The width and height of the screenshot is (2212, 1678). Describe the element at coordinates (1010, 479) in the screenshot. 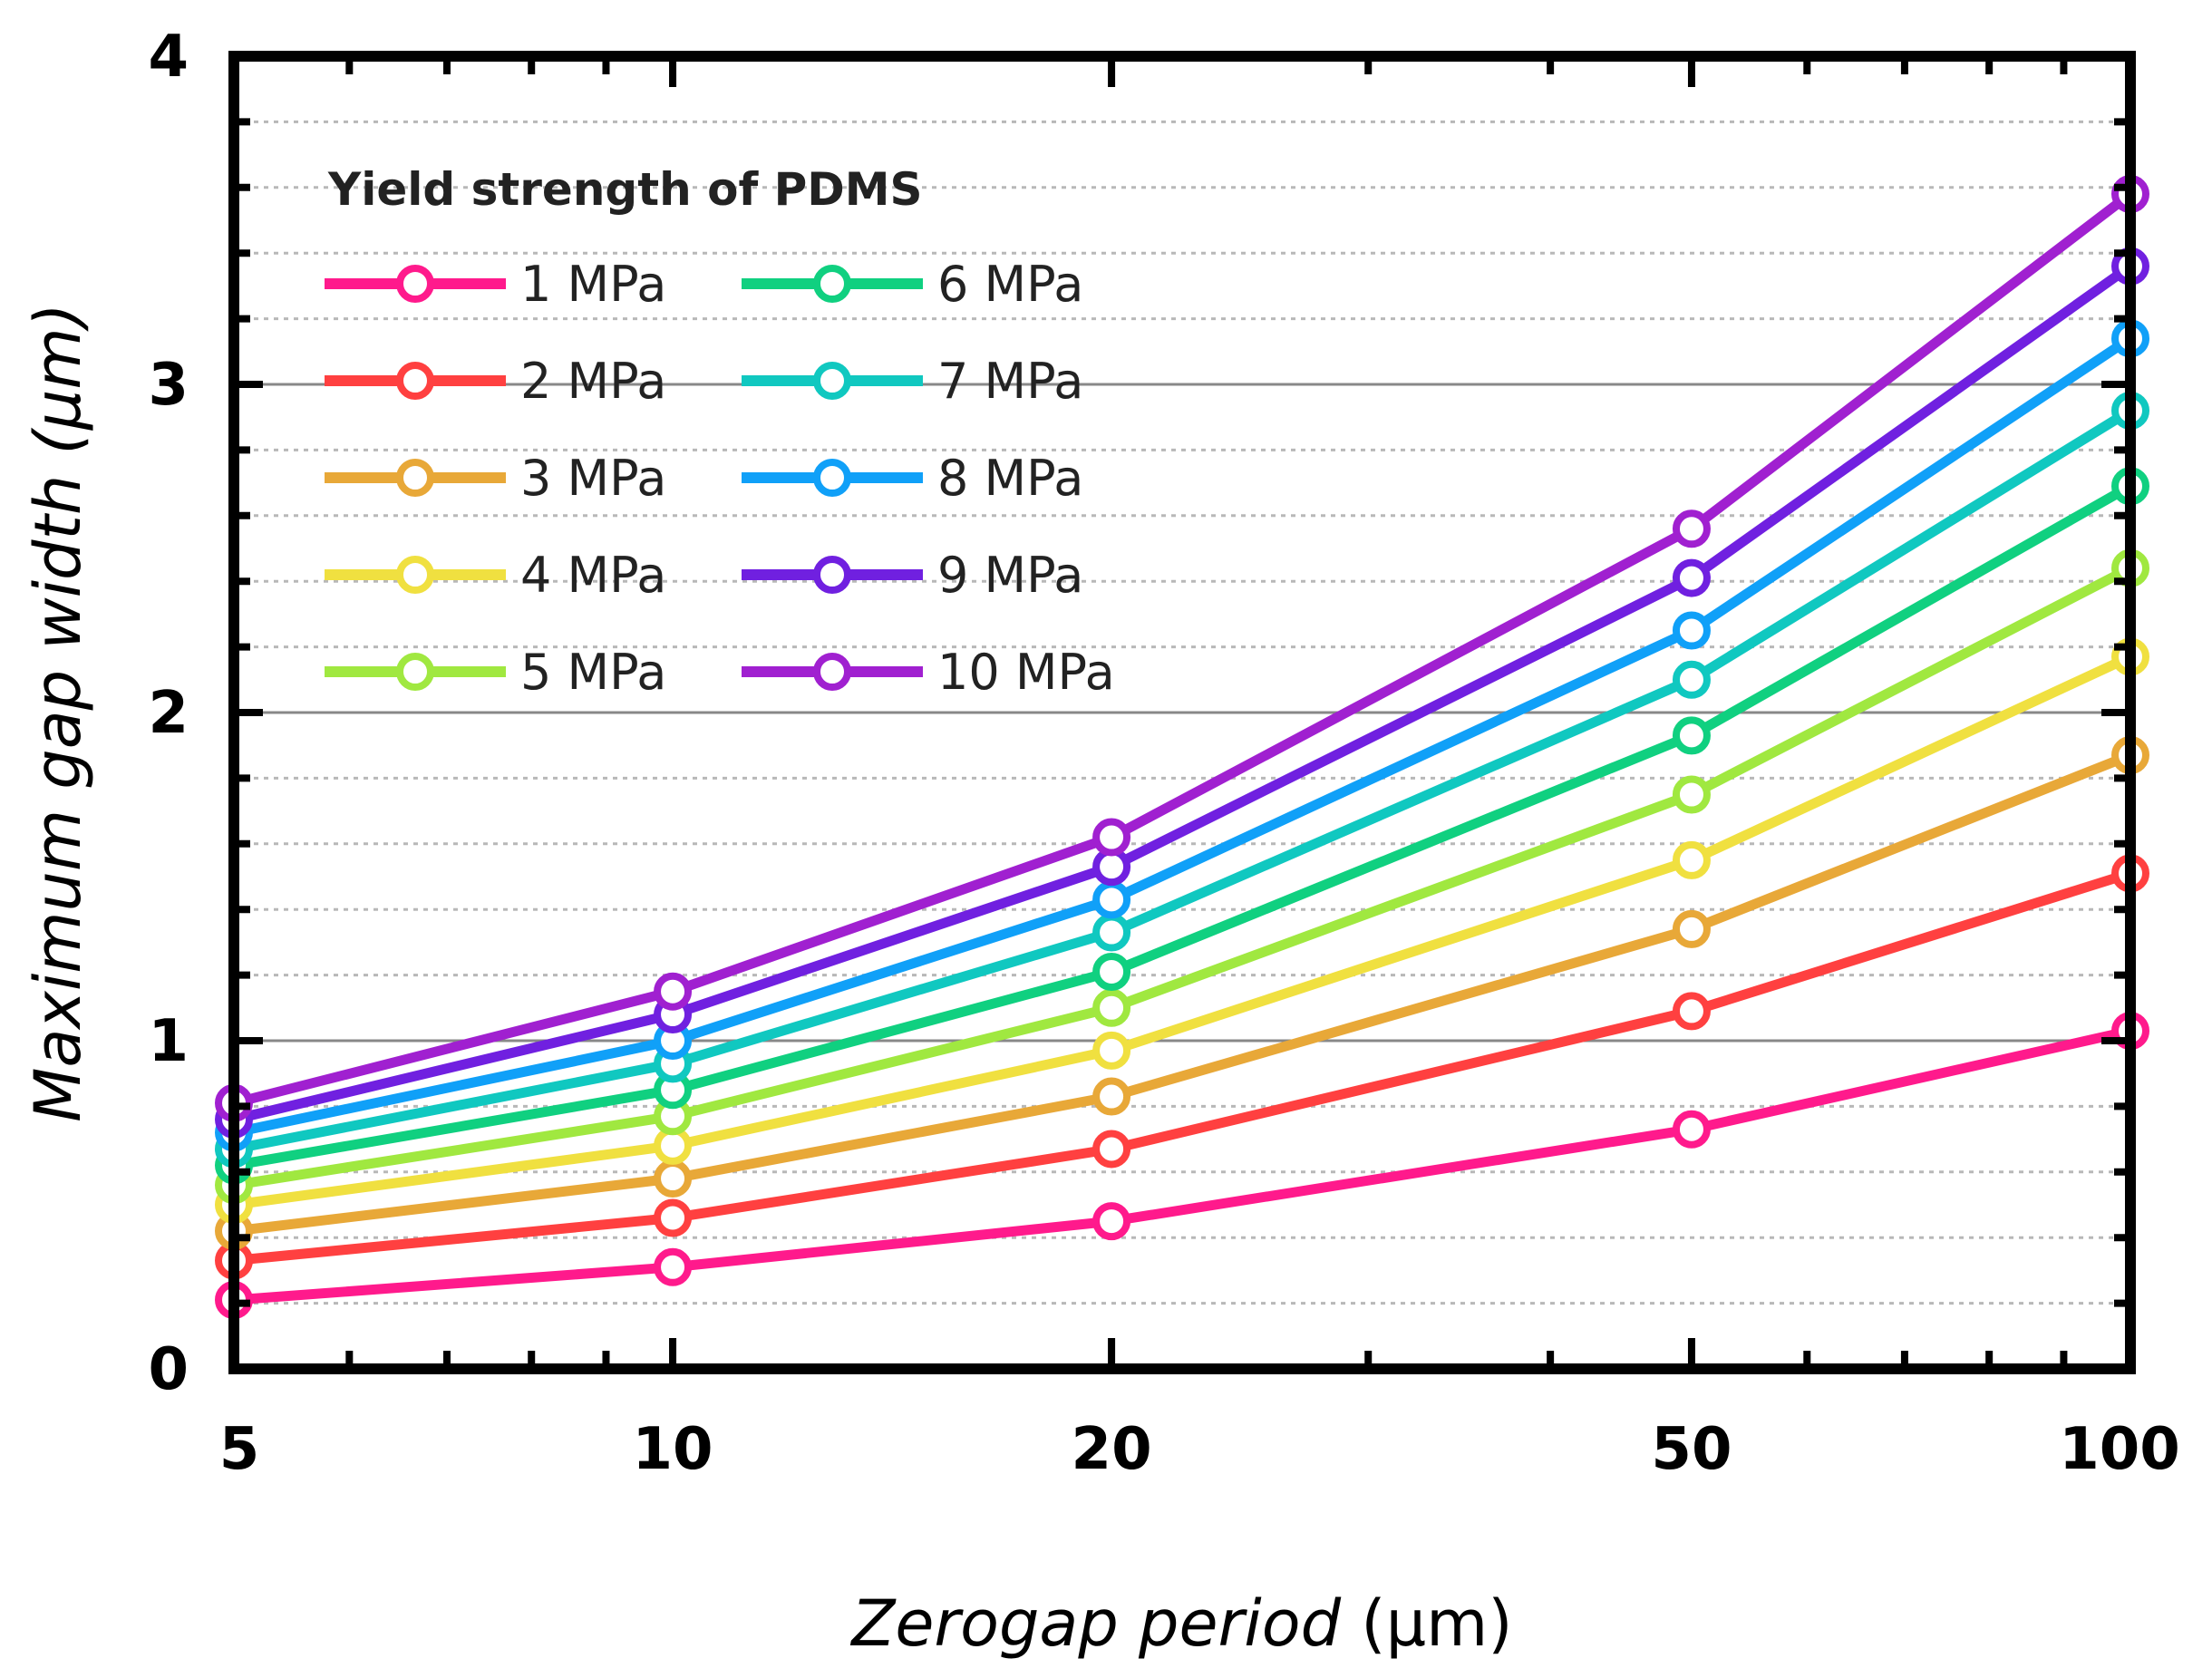

I see `legend-label: 8 MPa` at that location.